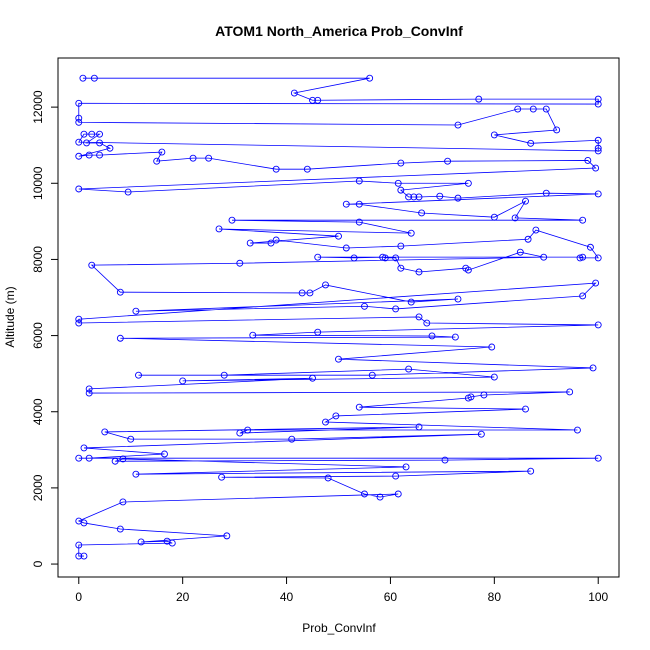 The image size is (650, 650). What do you see at coordinates (287, 597) in the screenshot?
I see `x-tick-label: 40` at bounding box center [287, 597].